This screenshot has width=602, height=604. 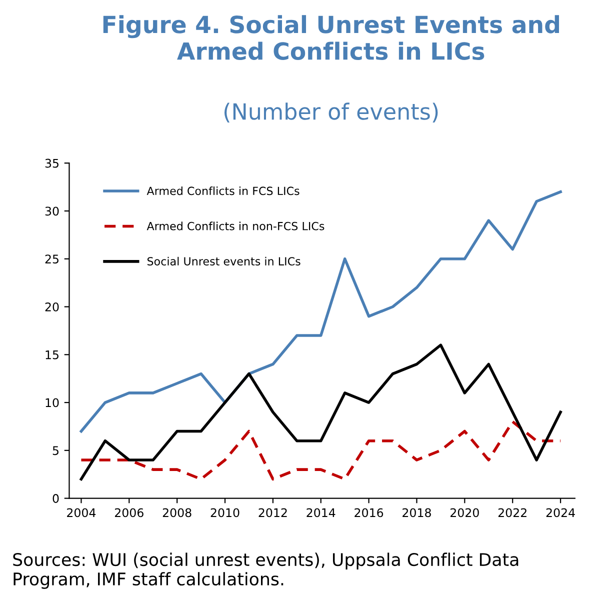 I want to click on legend-label: Armed Conflicts in FCS LICs, so click(x=223, y=191).